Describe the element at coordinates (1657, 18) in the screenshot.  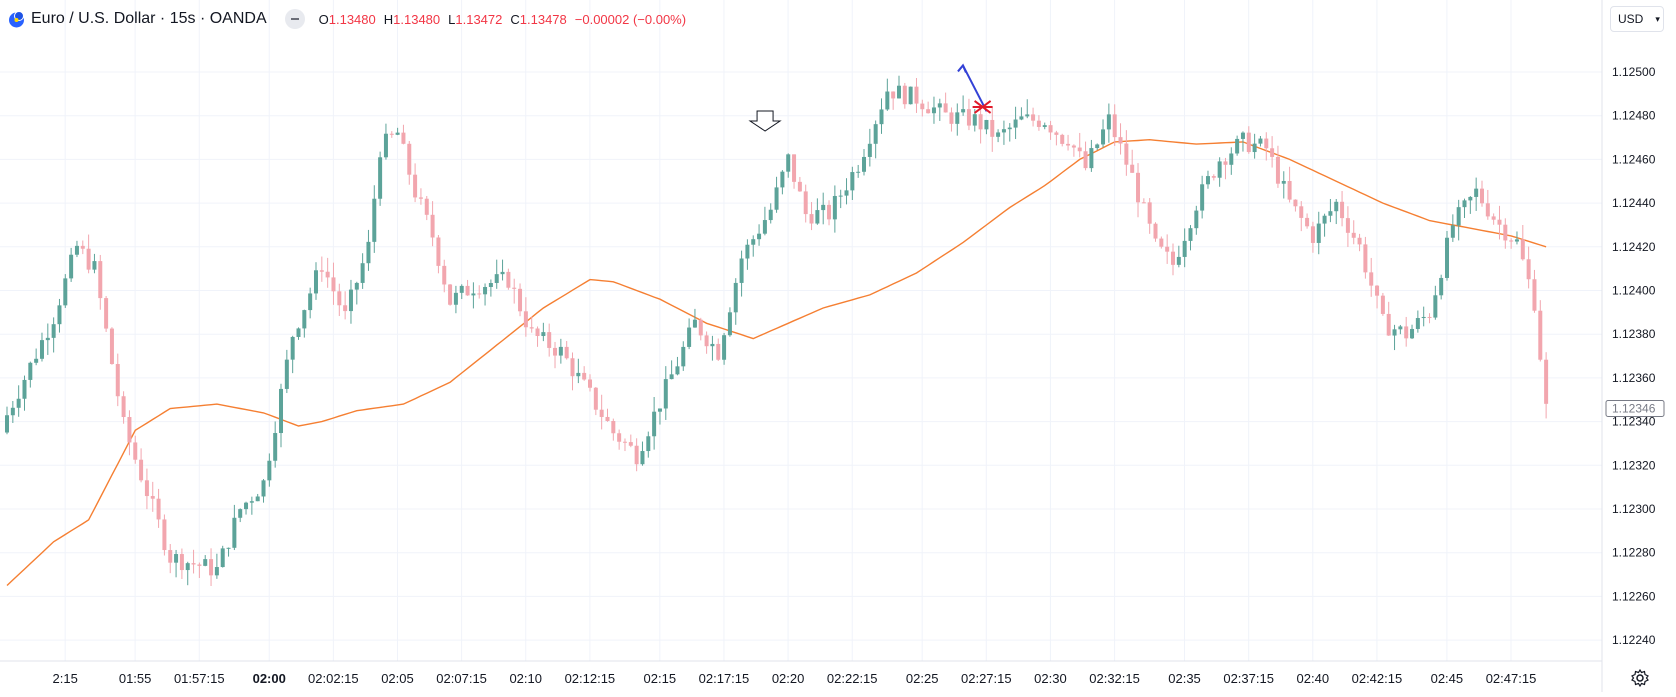
I see `chevron-down-icon: ▾` at that location.